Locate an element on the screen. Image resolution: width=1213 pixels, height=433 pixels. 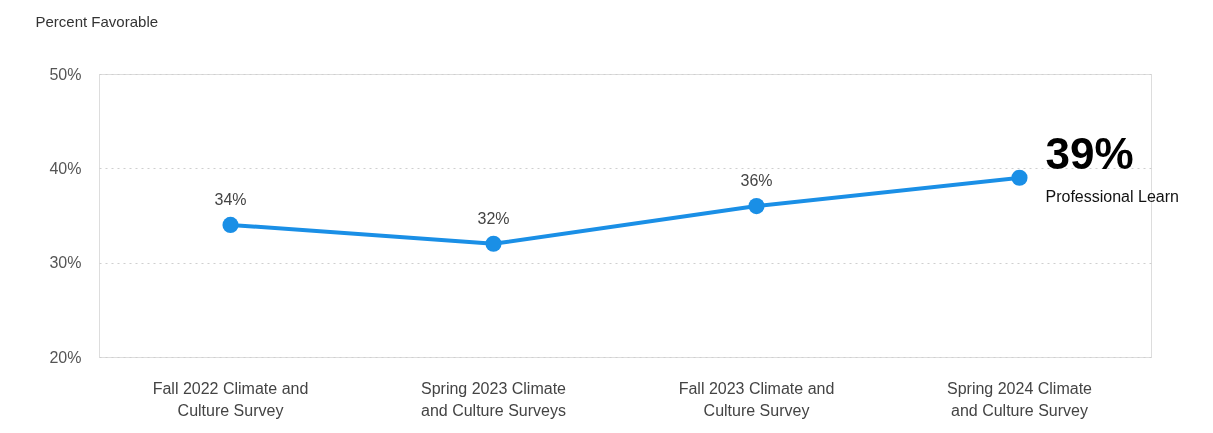
series-label: Professional Learn is located at coordinates (1112, 196).